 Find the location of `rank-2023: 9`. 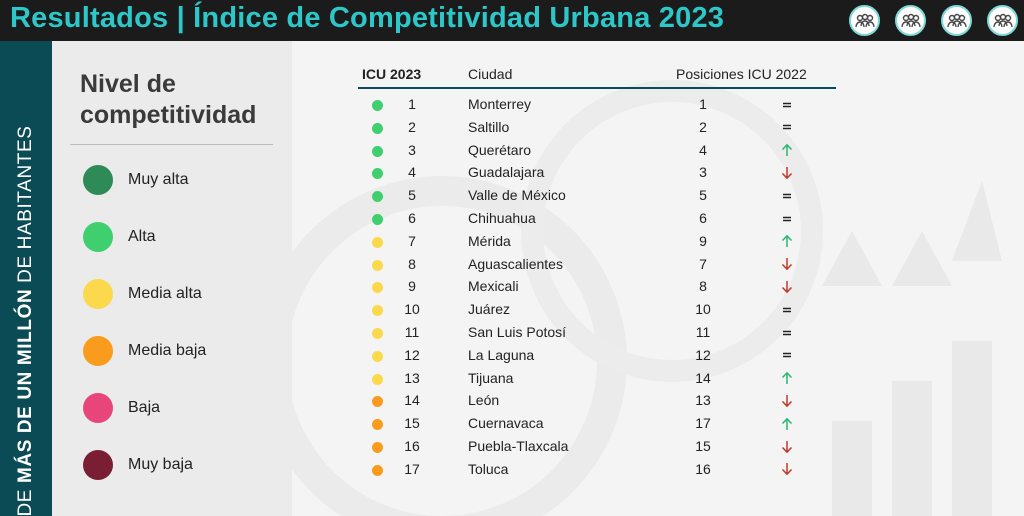

rank-2023: 9 is located at coordinates (412, 286).